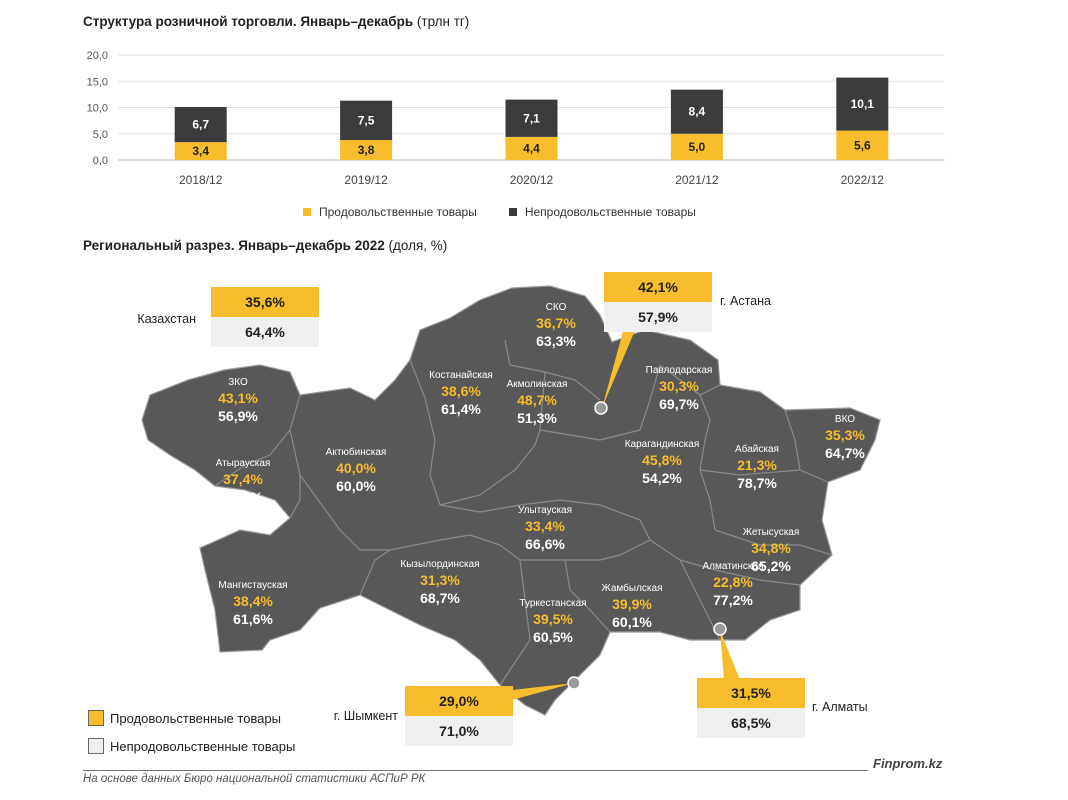 This screenshot has height=800, width=1068. What do you see at coordinates (475, 770) in the screenshot?
I see `footer-rule` at bounding box center [475, 770].